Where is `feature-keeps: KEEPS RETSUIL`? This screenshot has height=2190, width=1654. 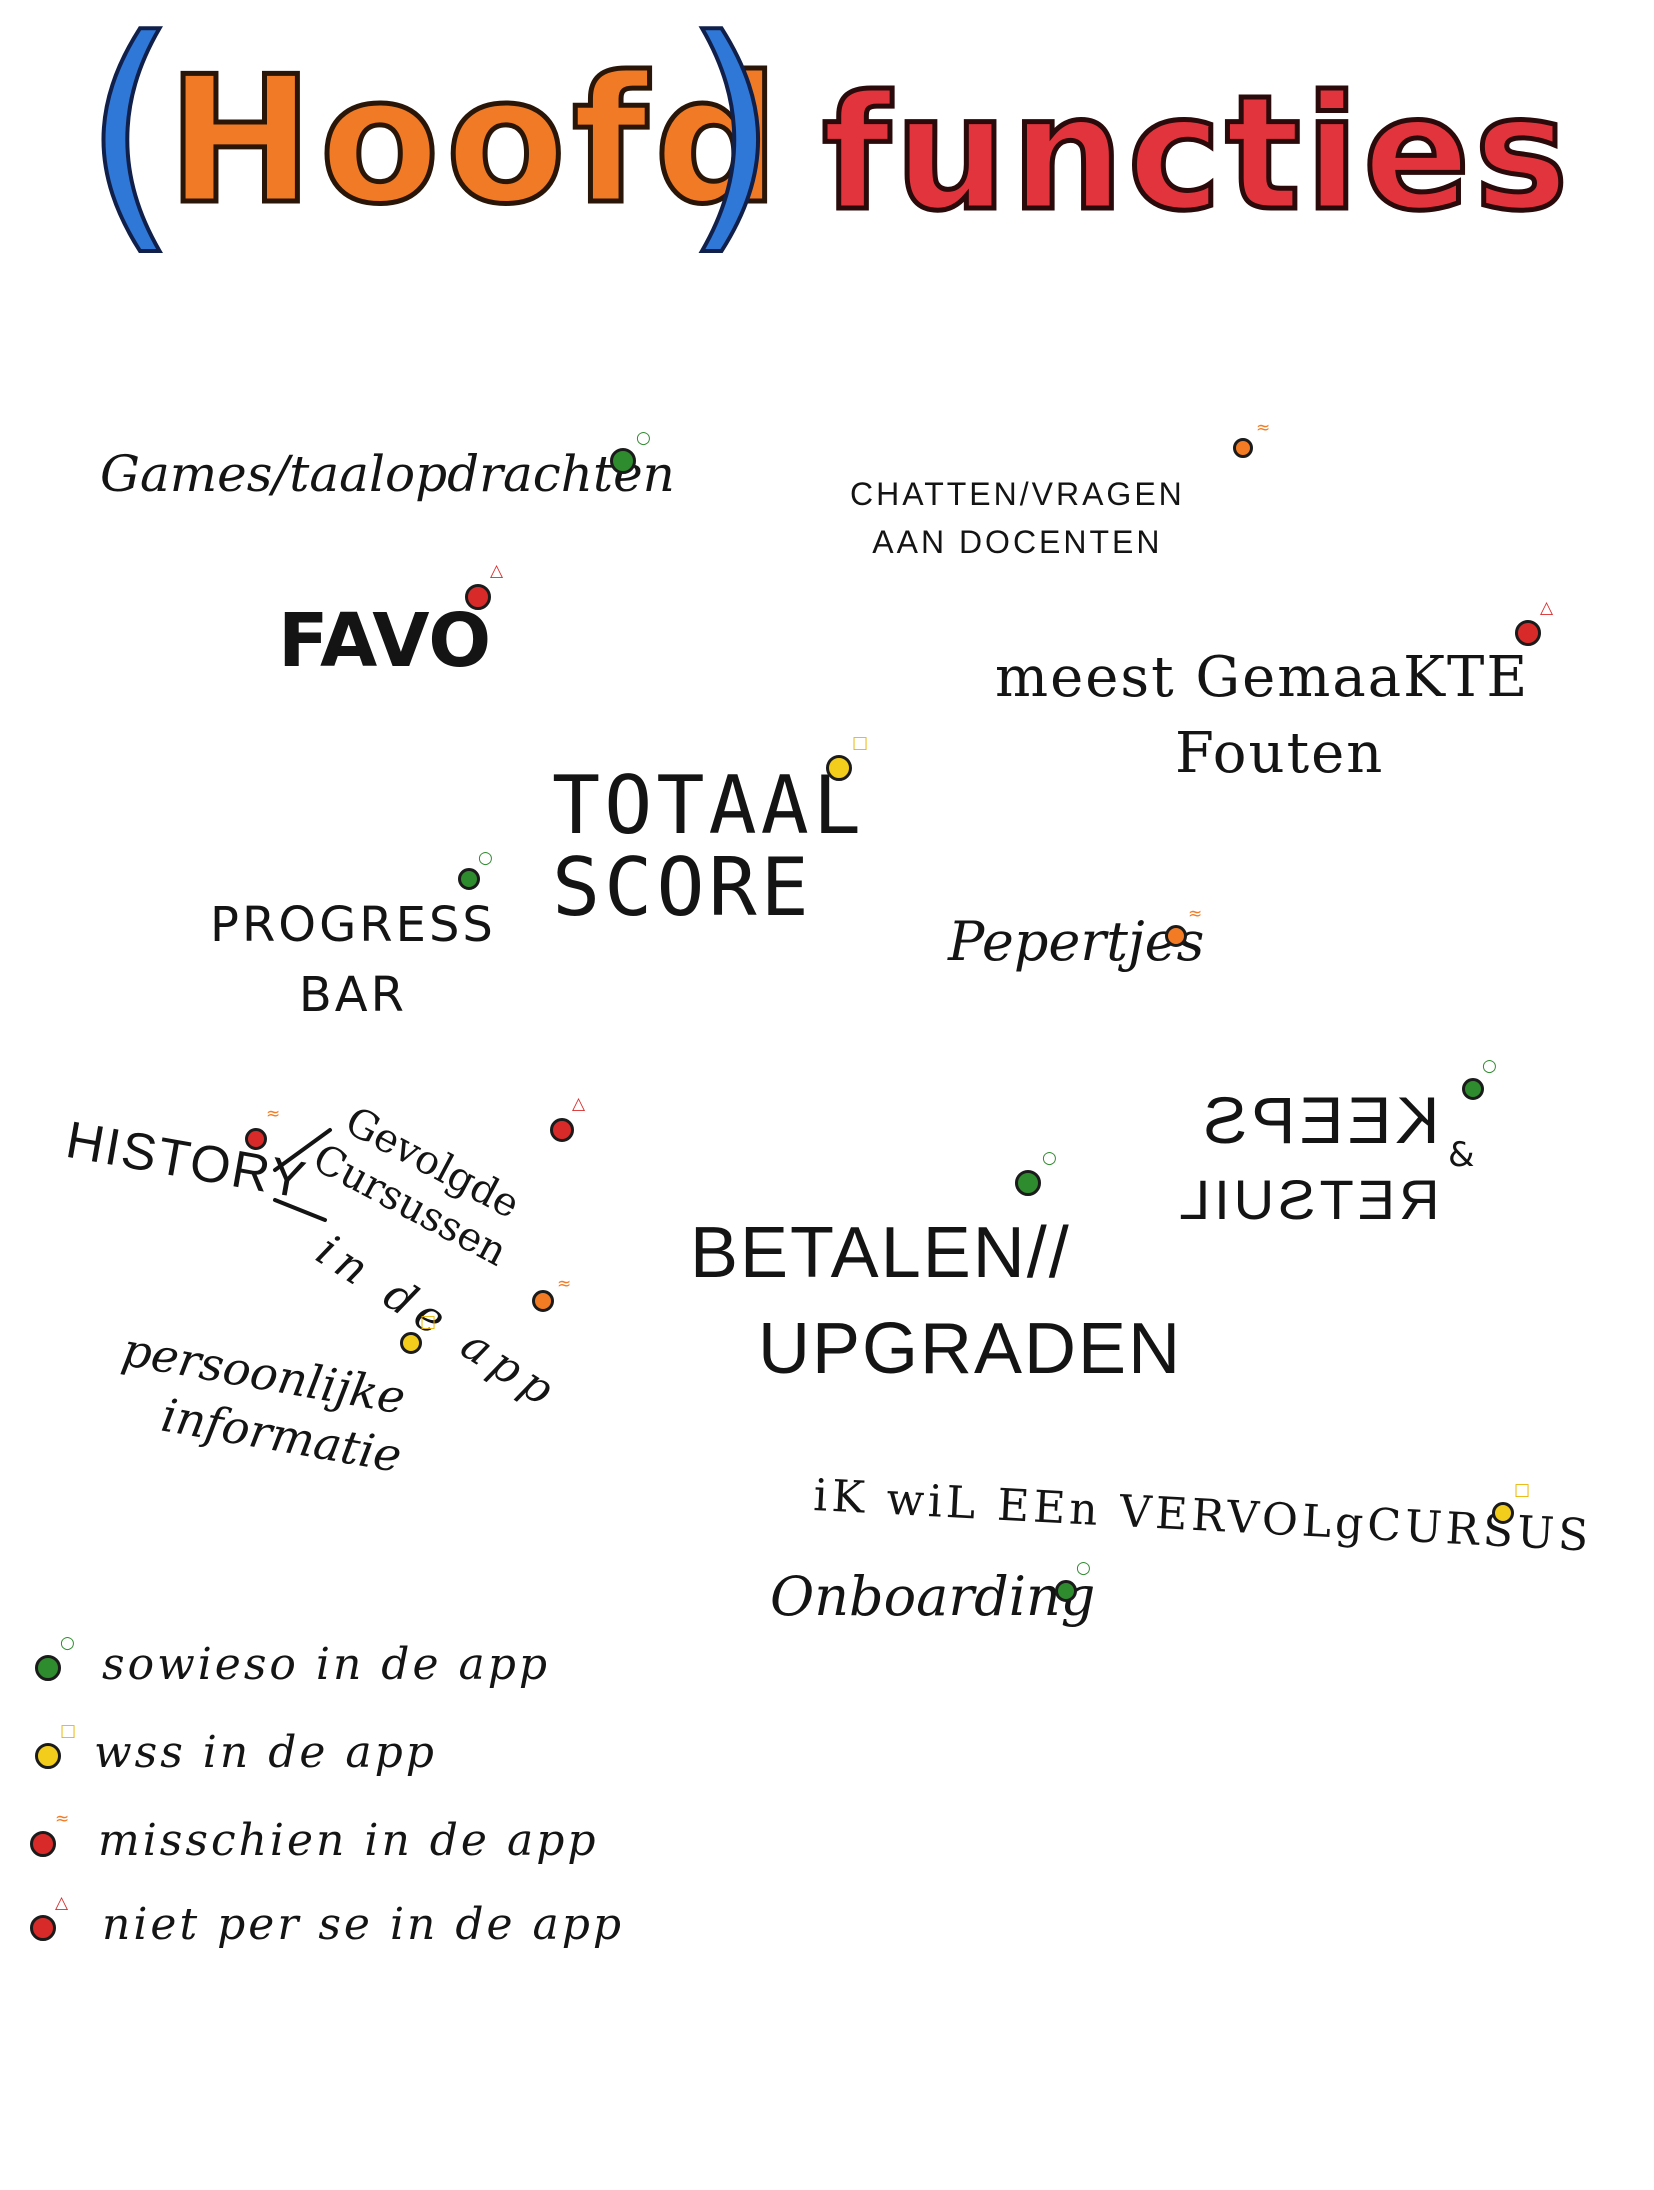 feature-keeps: KEEPS RETSUIL is located at coordinates (1307, 1160).